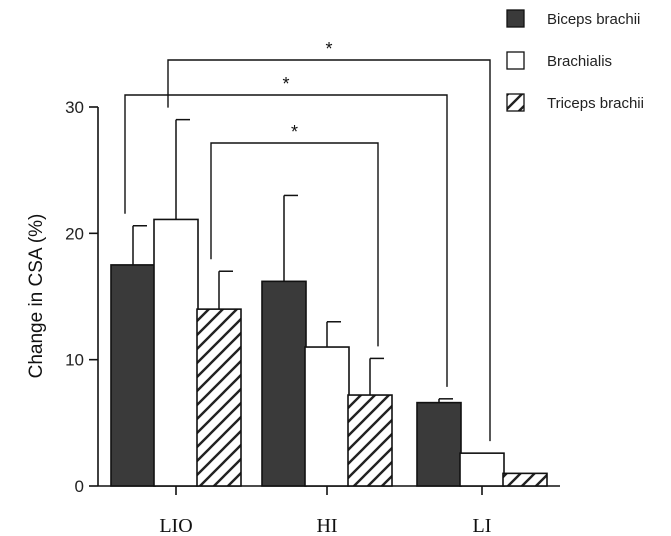  What do you see at coordinates (579, 61) in the screenshot?
I see `legend-label: Brachialis` at bounding box center [579, 61].